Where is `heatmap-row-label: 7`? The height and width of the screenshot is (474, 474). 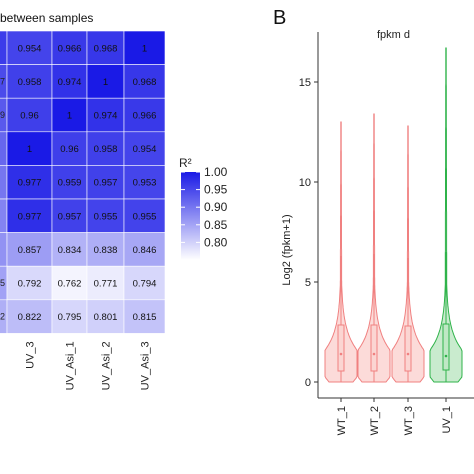 heatmap-row-label: 7 is located at coordinates (2, 81).